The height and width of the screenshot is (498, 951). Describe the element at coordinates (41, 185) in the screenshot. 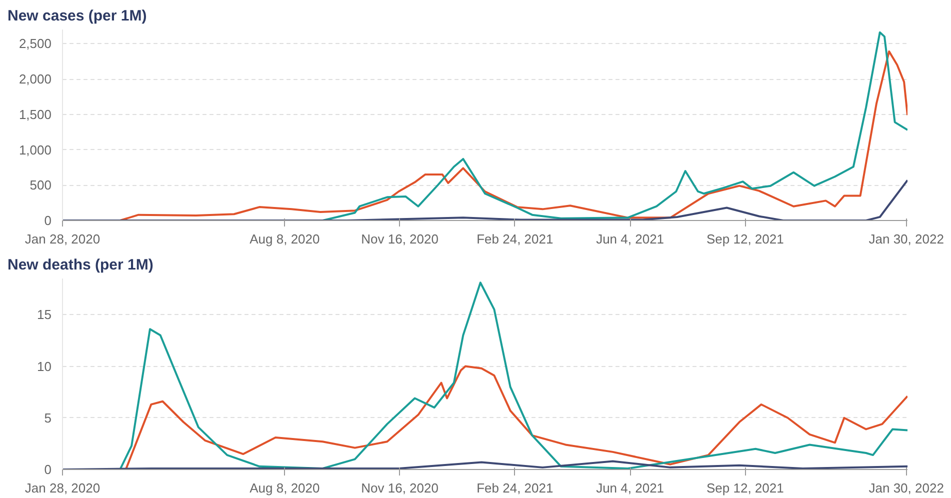

I see `y-tick-label: 500` at that location.